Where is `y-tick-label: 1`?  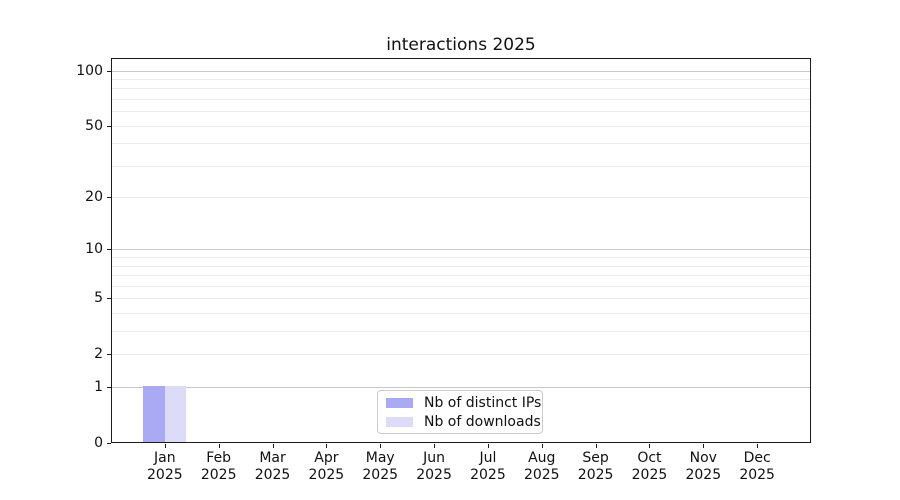 y-tick-label: 1 is located at coordinates (98, 387).